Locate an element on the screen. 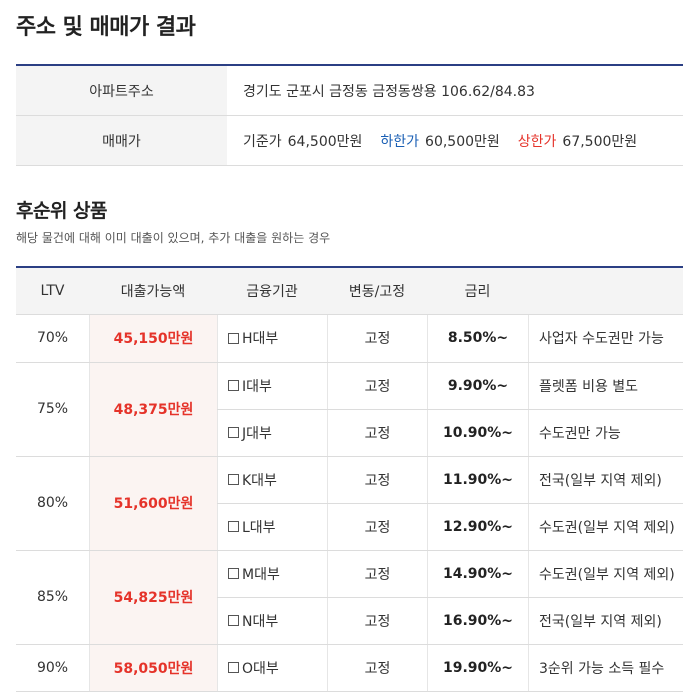 This screenshot has height=698, width=698. institution-name: K대부 is located at coordinates (259, 480).